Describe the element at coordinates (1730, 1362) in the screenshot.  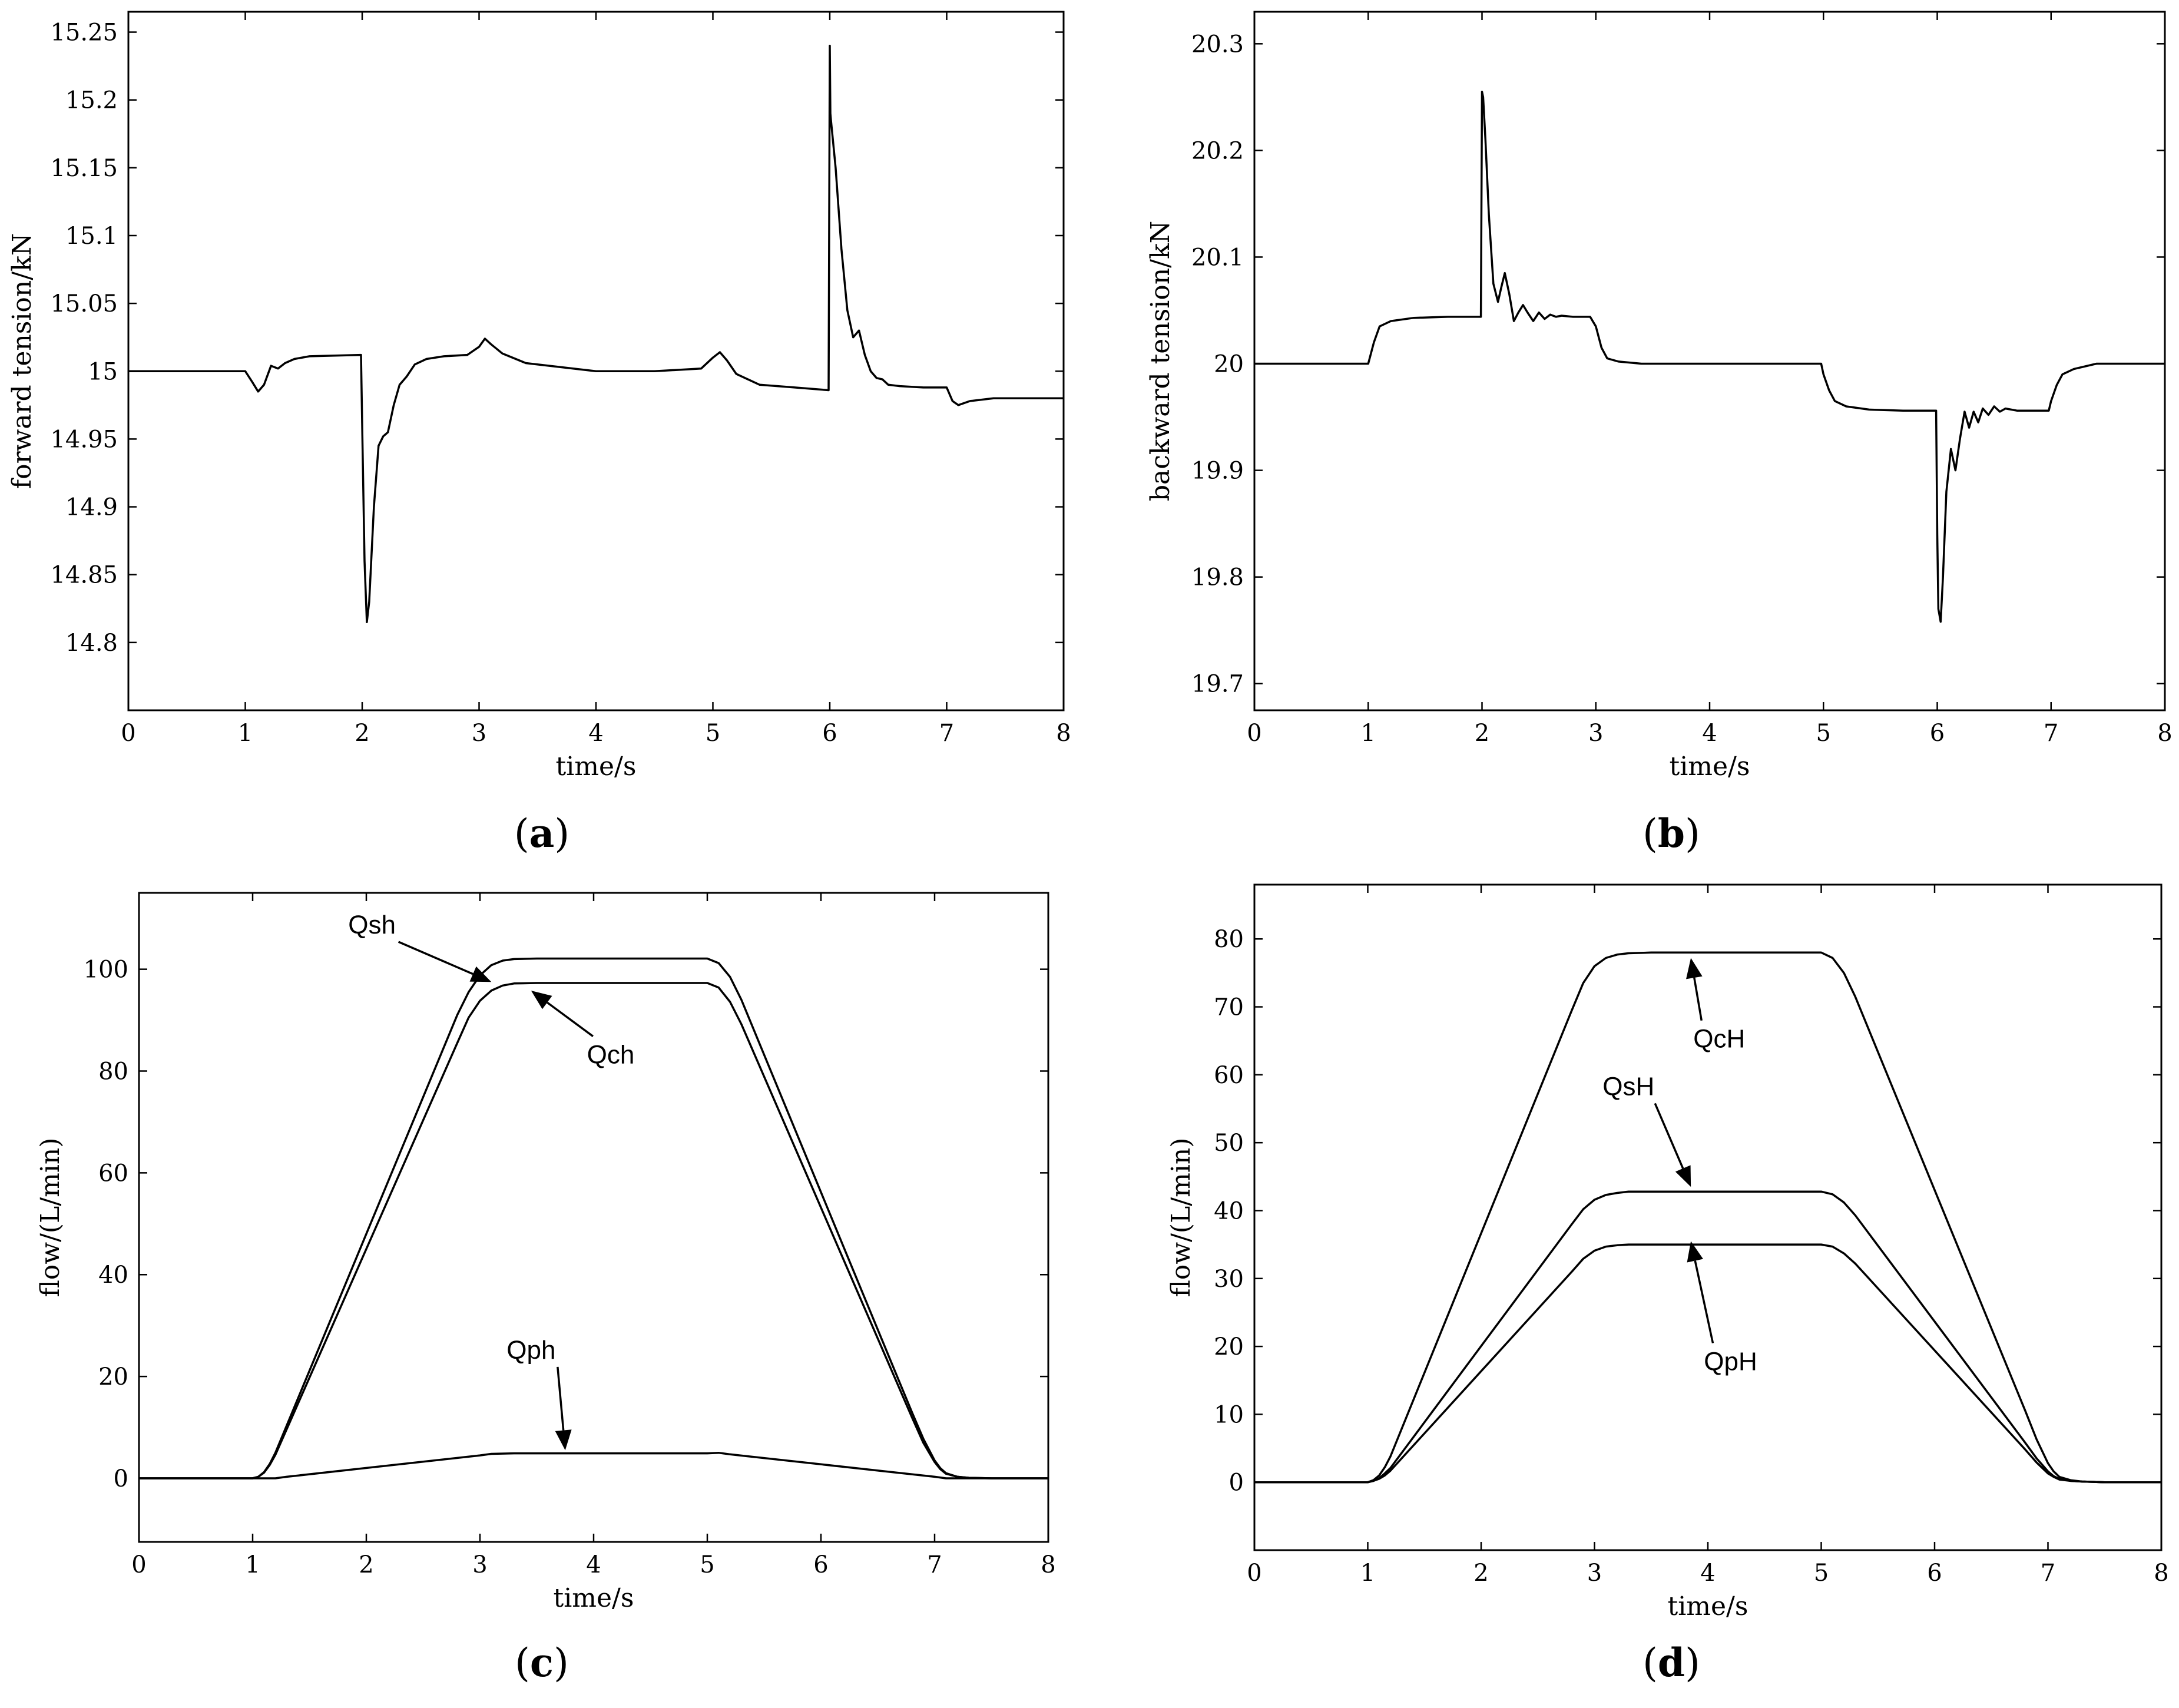
I see `annotation-qph: QpH` at that location.